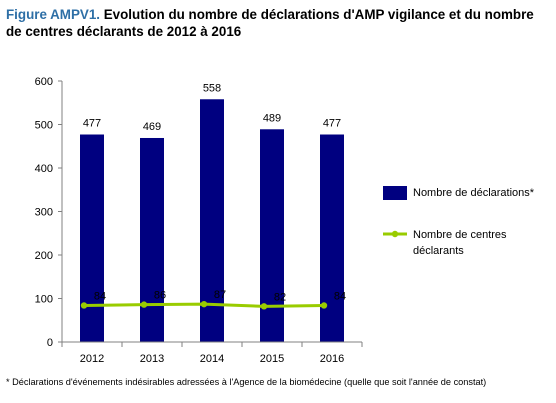  Describe the element at coordinates (160, 296) in the screenshot. I see `line-value-label: 86` at that location.